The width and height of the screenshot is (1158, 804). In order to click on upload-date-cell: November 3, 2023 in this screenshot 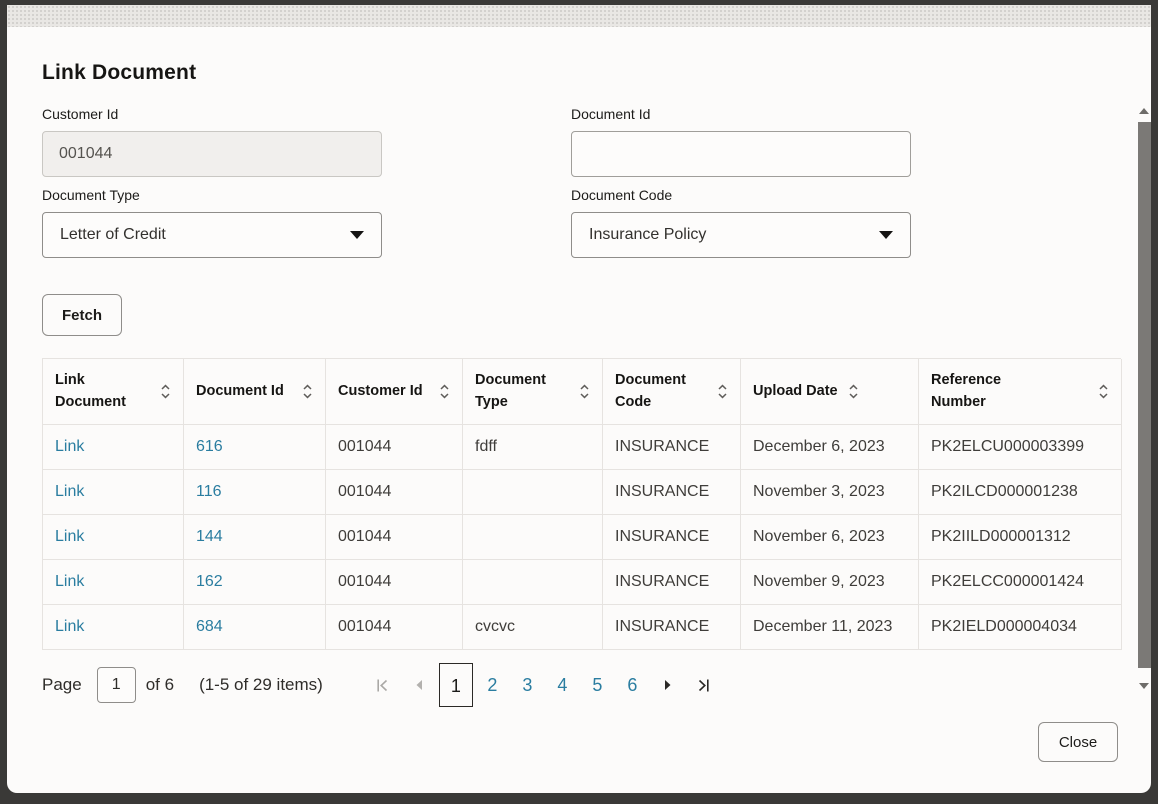, I will do `click(830, 492)`.